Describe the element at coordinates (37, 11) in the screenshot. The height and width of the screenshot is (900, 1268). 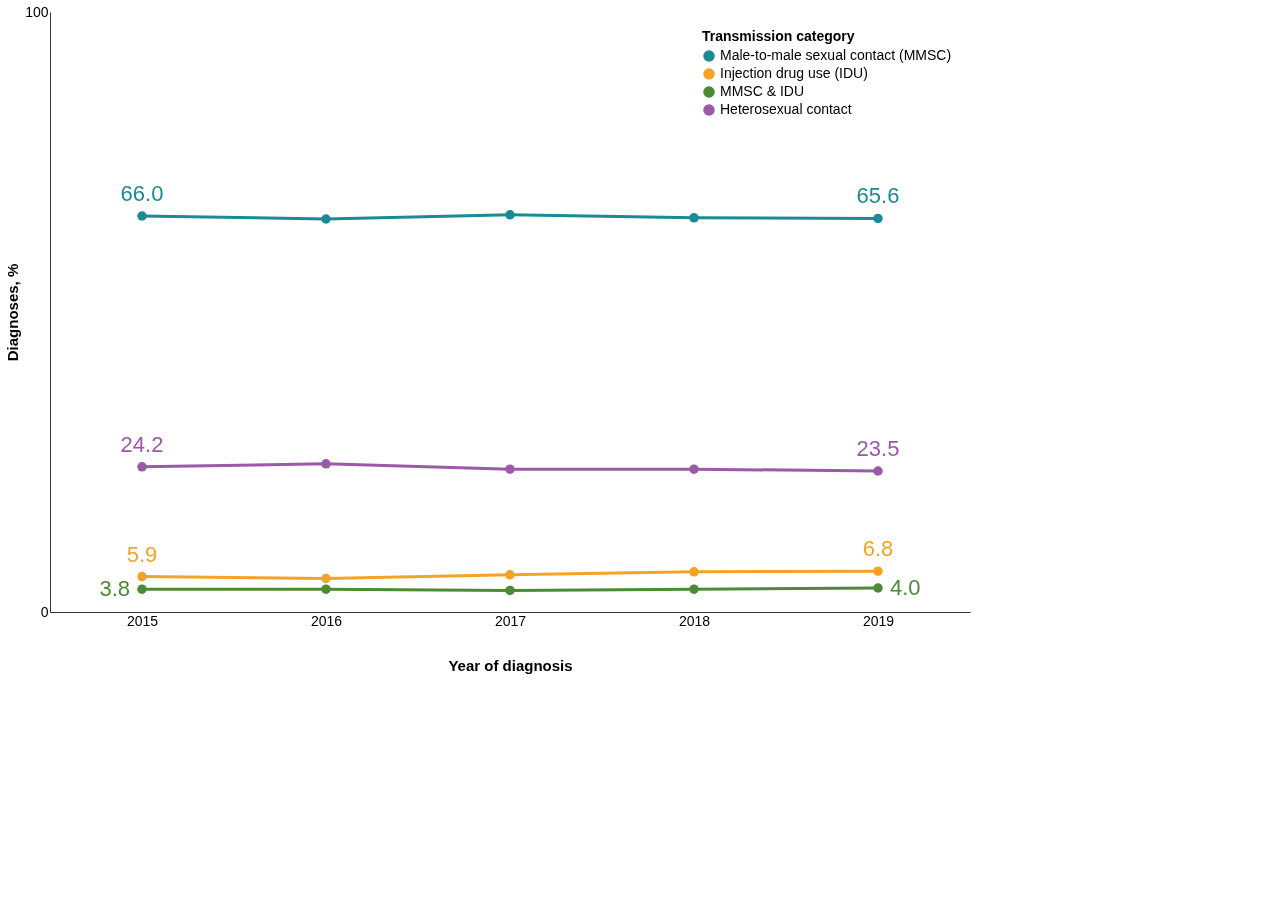
I see `y-tick-label: 100` at that location.